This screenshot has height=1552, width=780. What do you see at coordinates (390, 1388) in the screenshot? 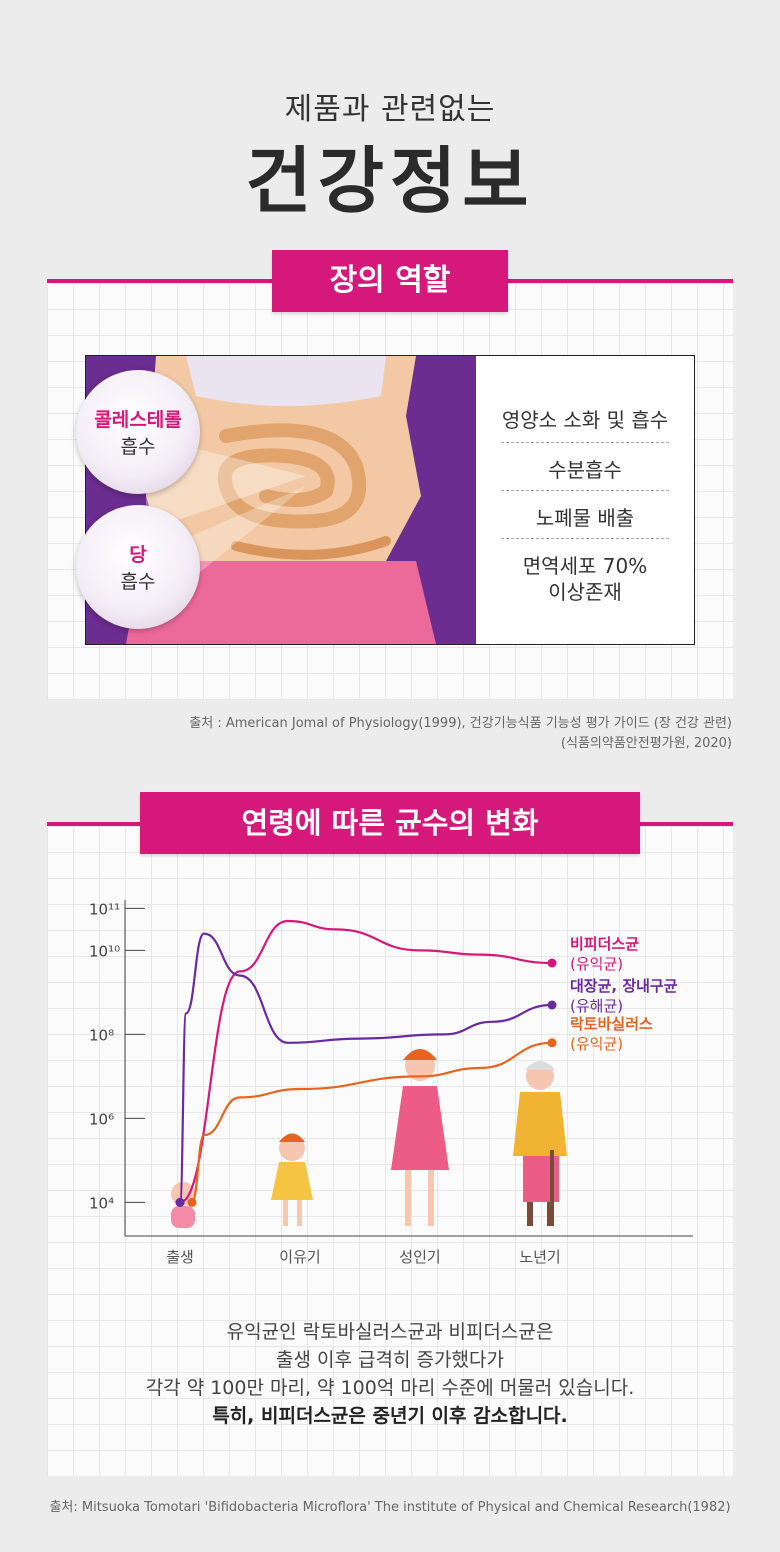
I see `chart-description-3: 각각 약 100만 마리, 약 100억 마리 수준에 머물러 있습니다.` at bounding box center [390, 1388].